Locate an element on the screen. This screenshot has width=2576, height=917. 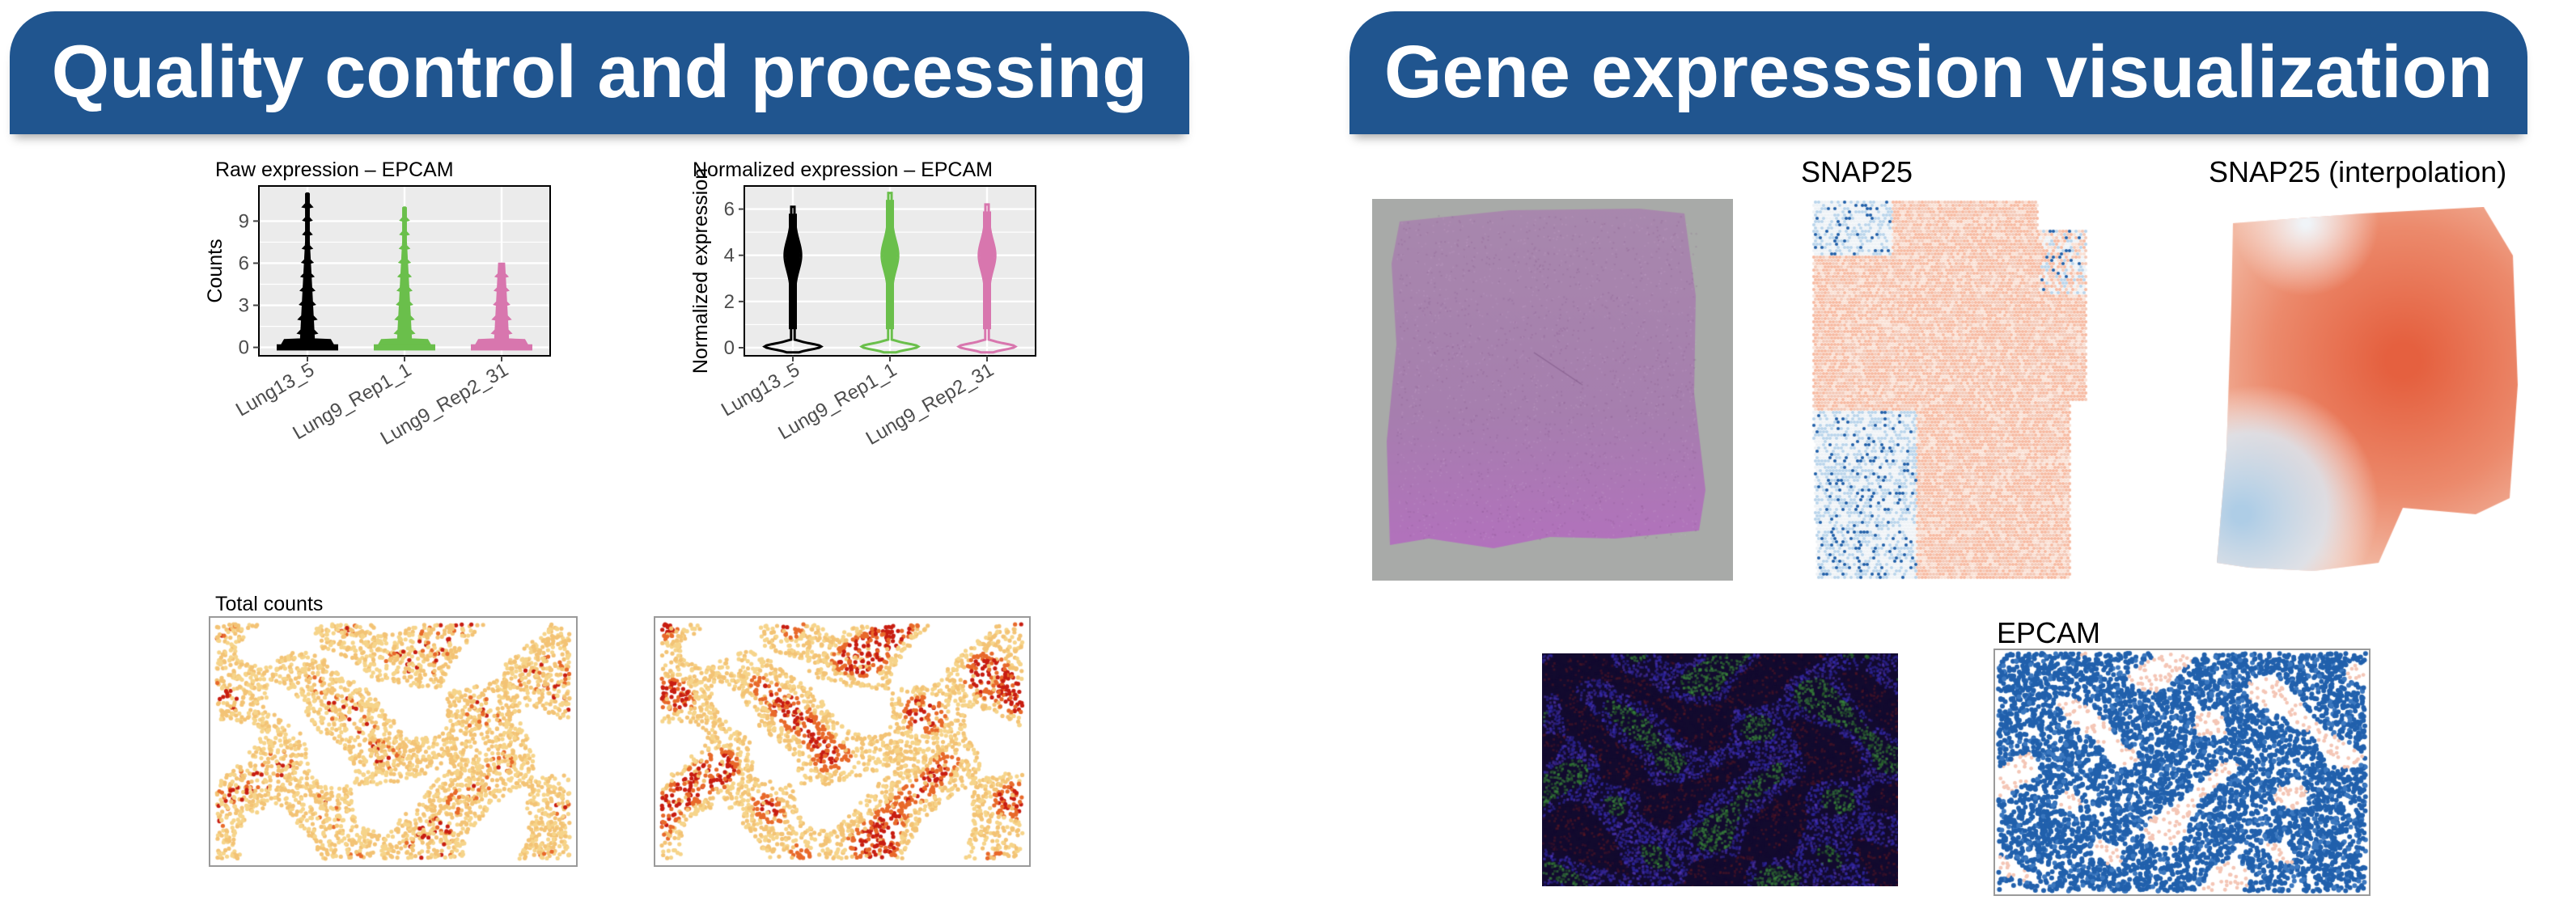
y-axis-label: Counts is located at coordinates (215, 271).